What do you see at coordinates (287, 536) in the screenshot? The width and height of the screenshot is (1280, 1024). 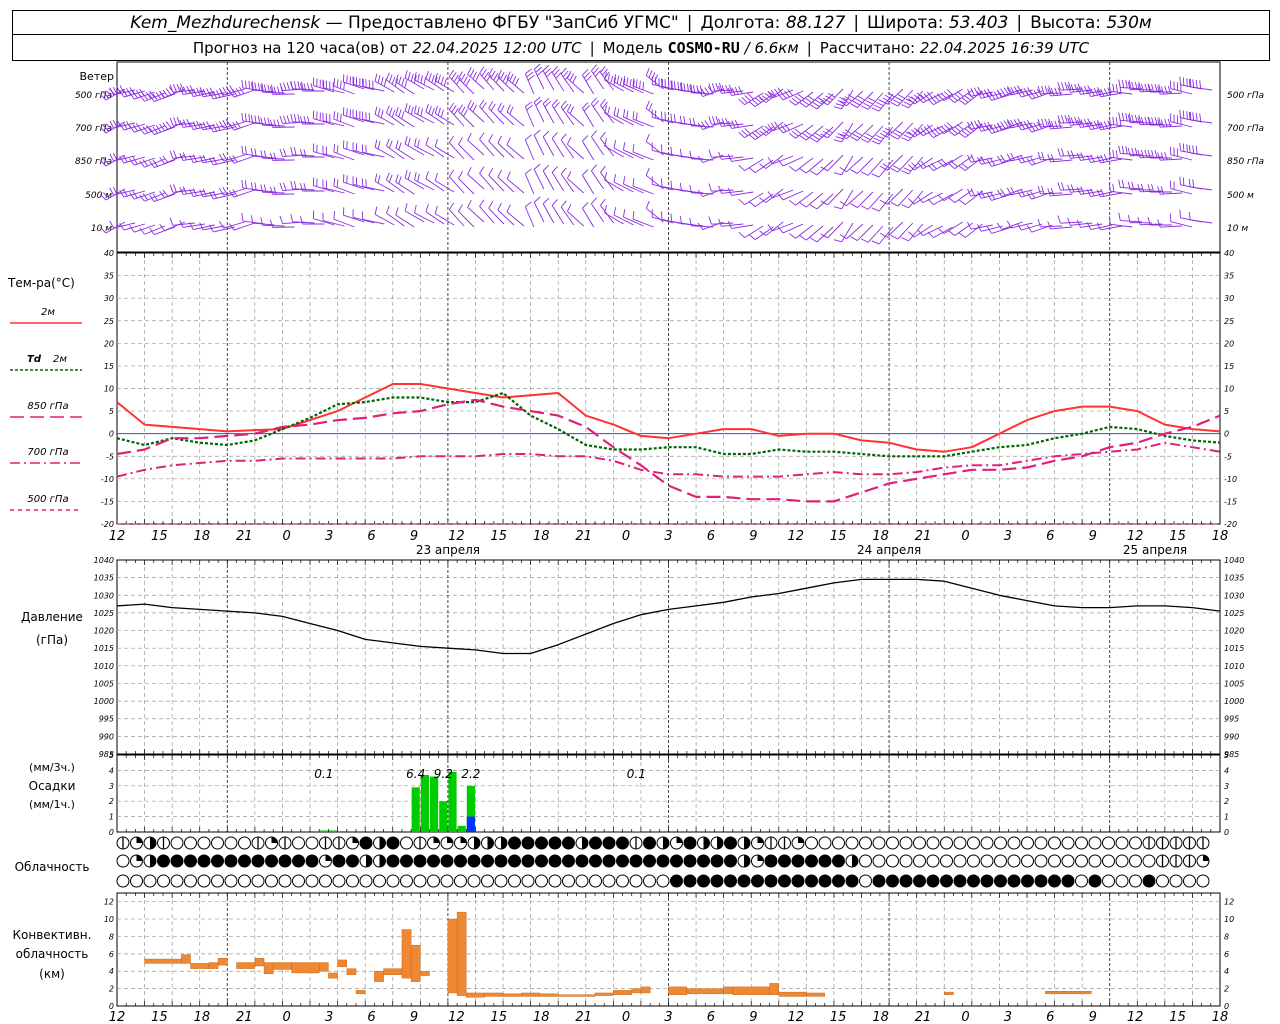 I see `x-tick-label-top: 0` at bounding box center [287, 536].